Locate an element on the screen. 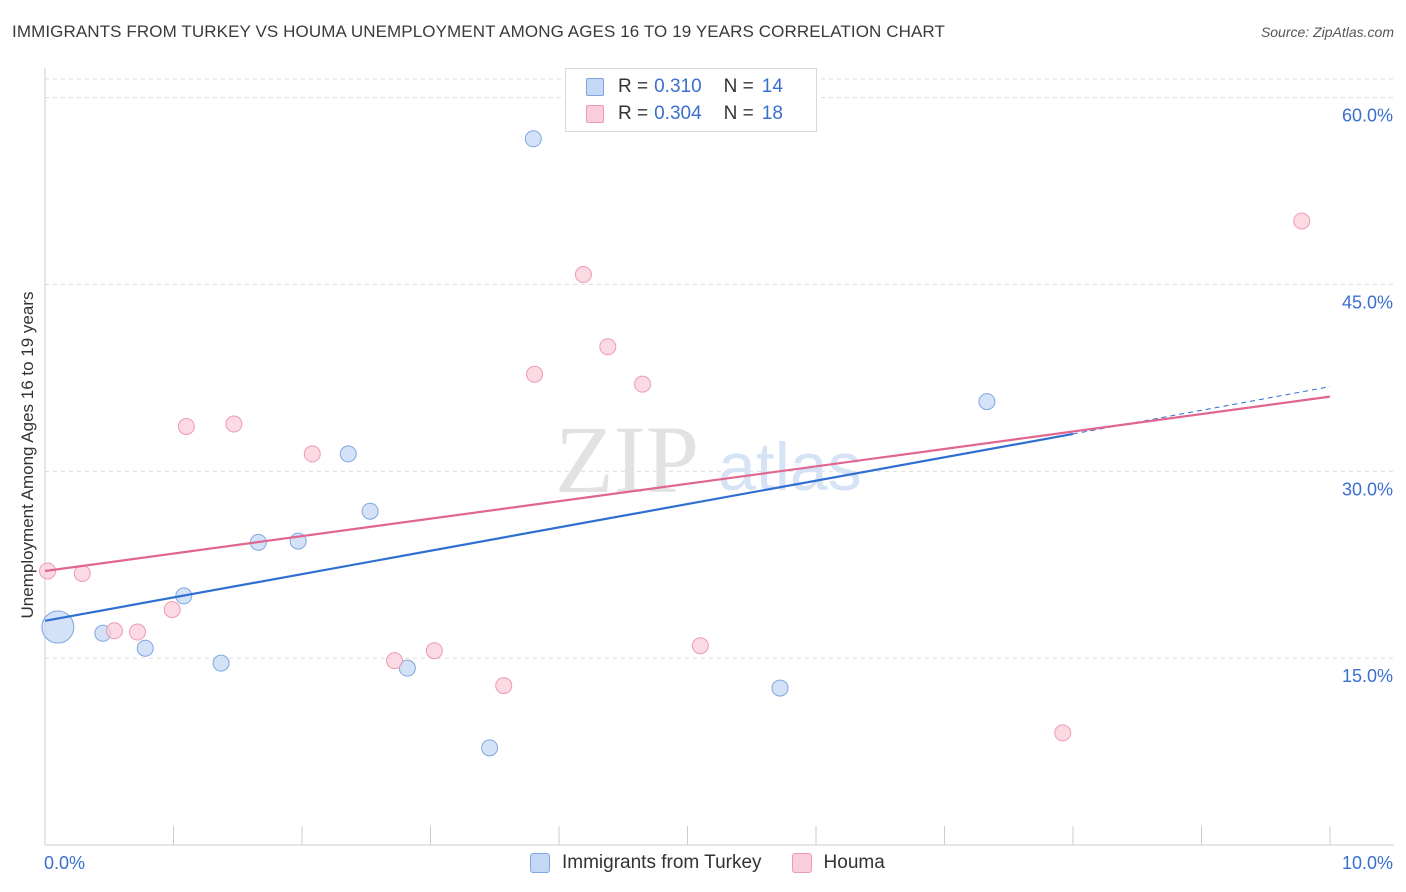  watermark-zip: ZIP is located at coordinates (627, 459).